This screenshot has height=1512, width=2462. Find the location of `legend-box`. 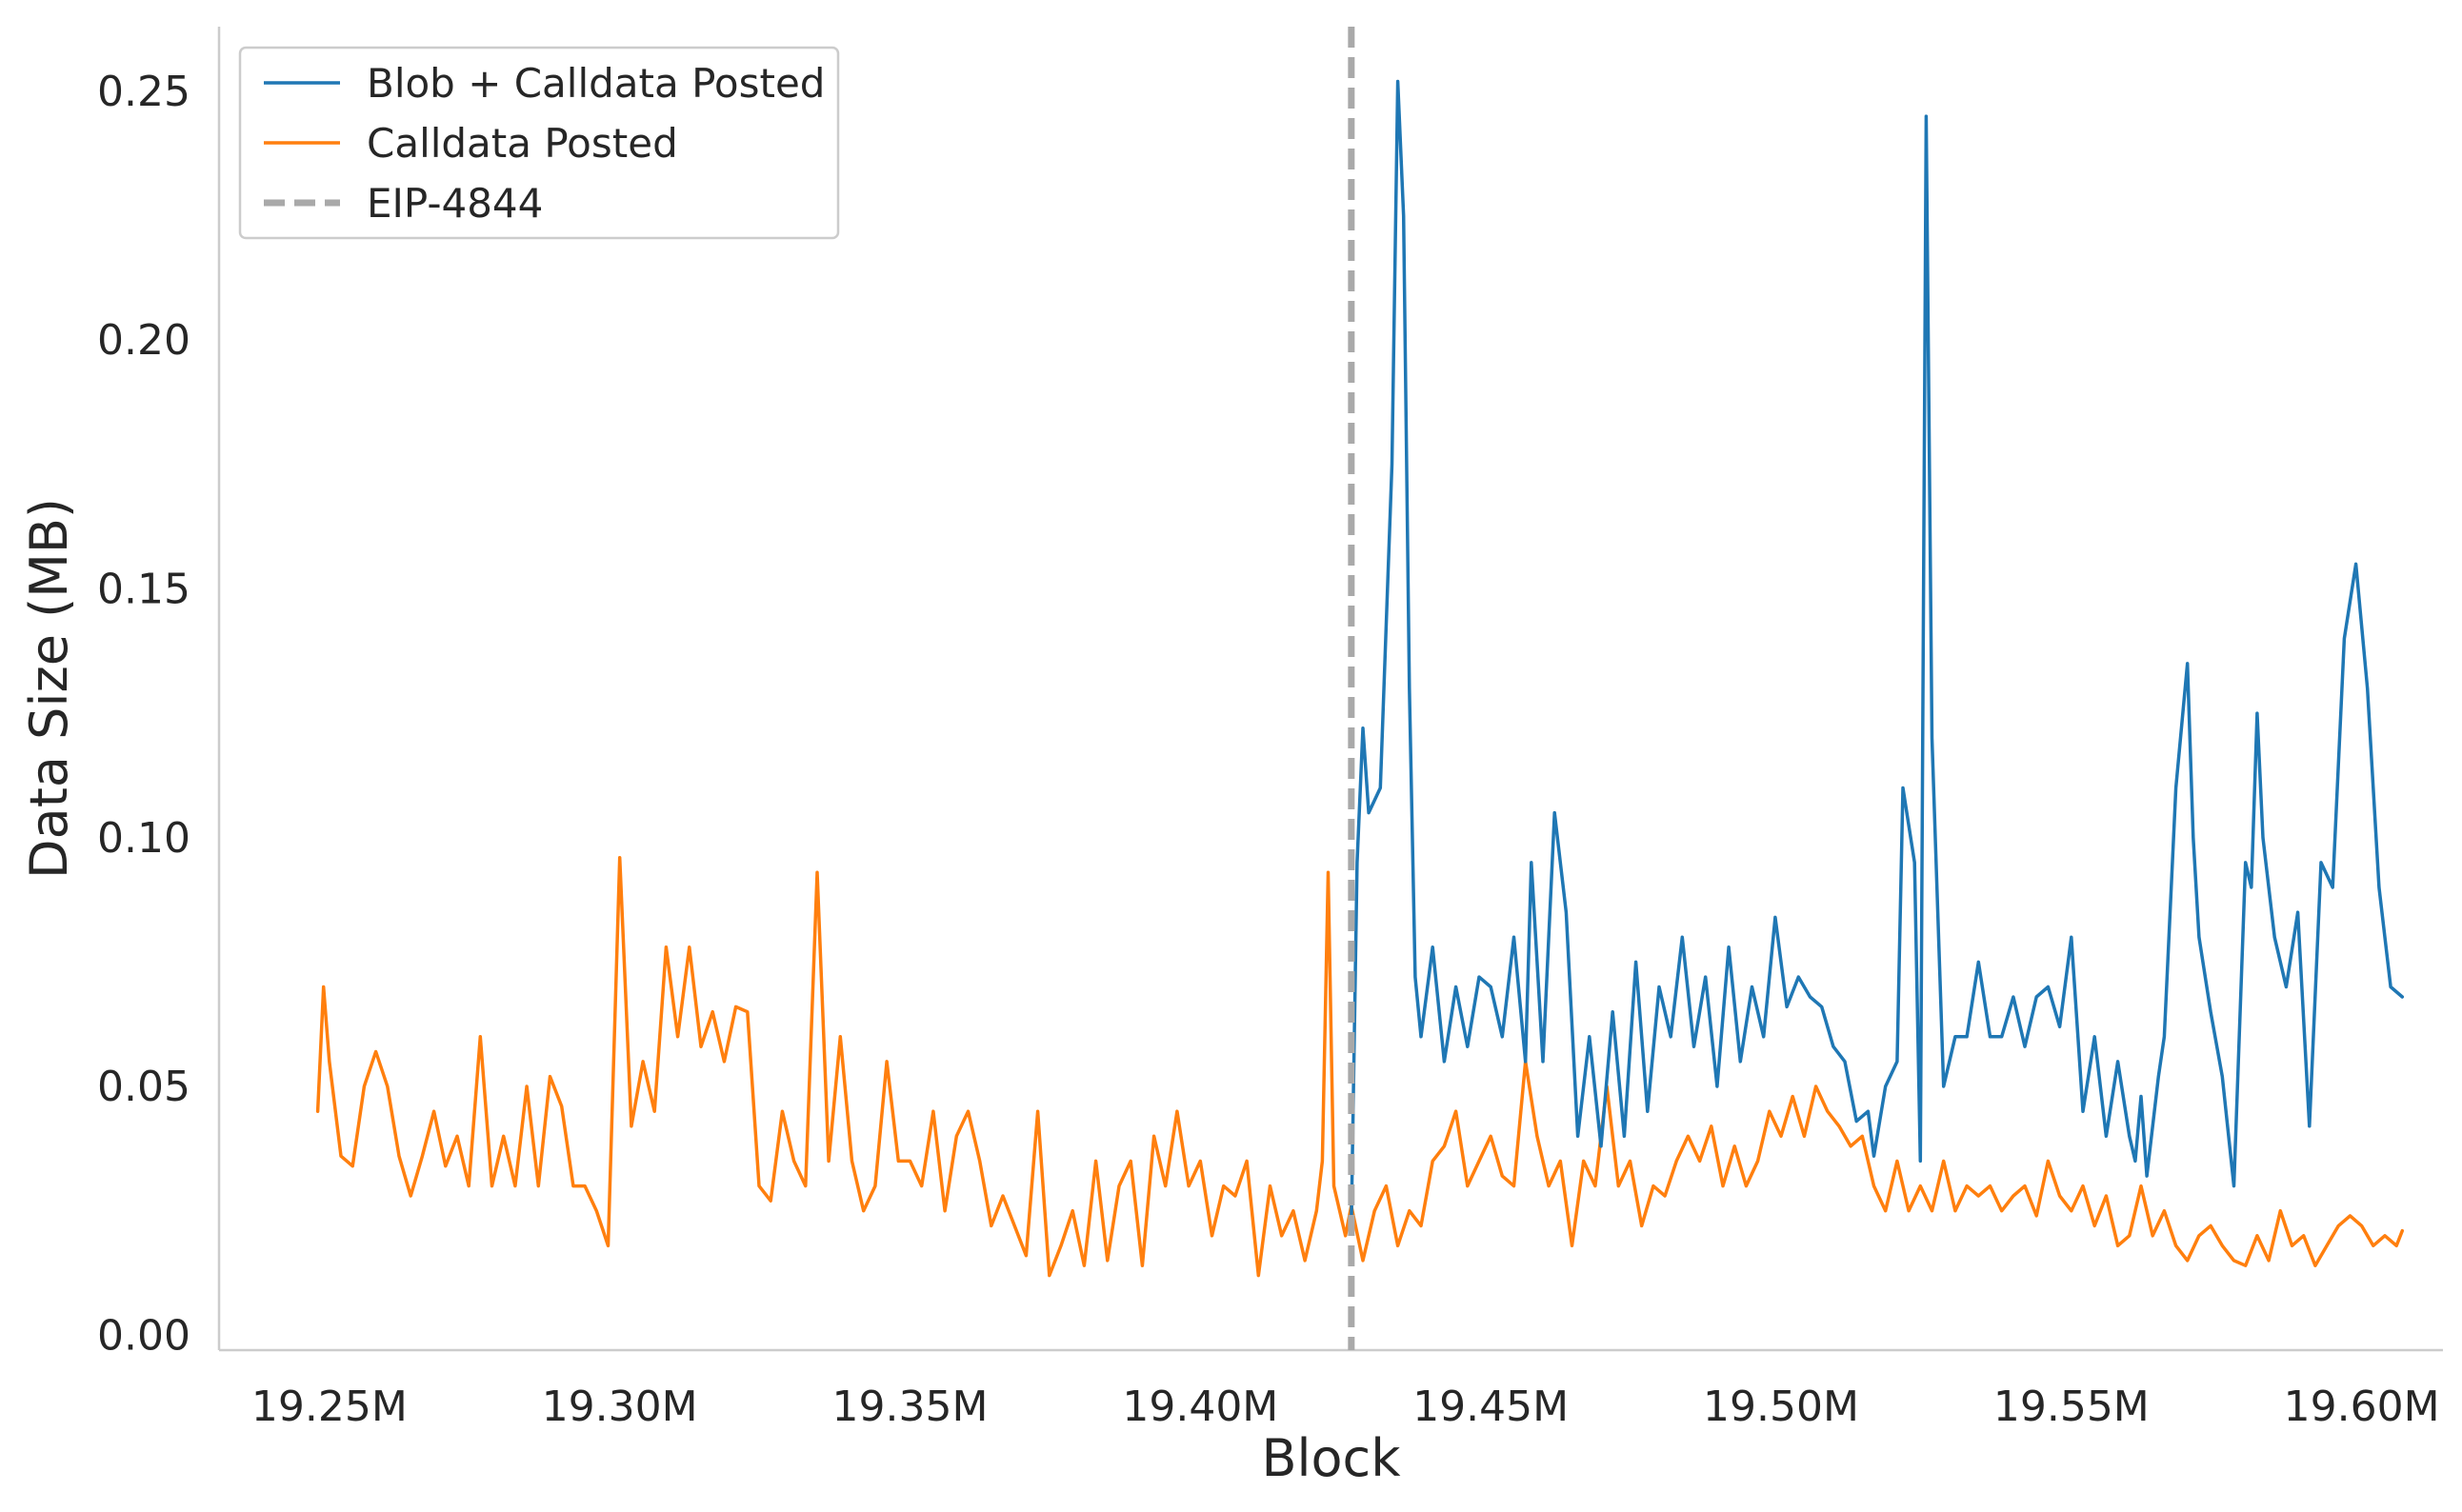

legend-box is located at coordinates (539, 143).